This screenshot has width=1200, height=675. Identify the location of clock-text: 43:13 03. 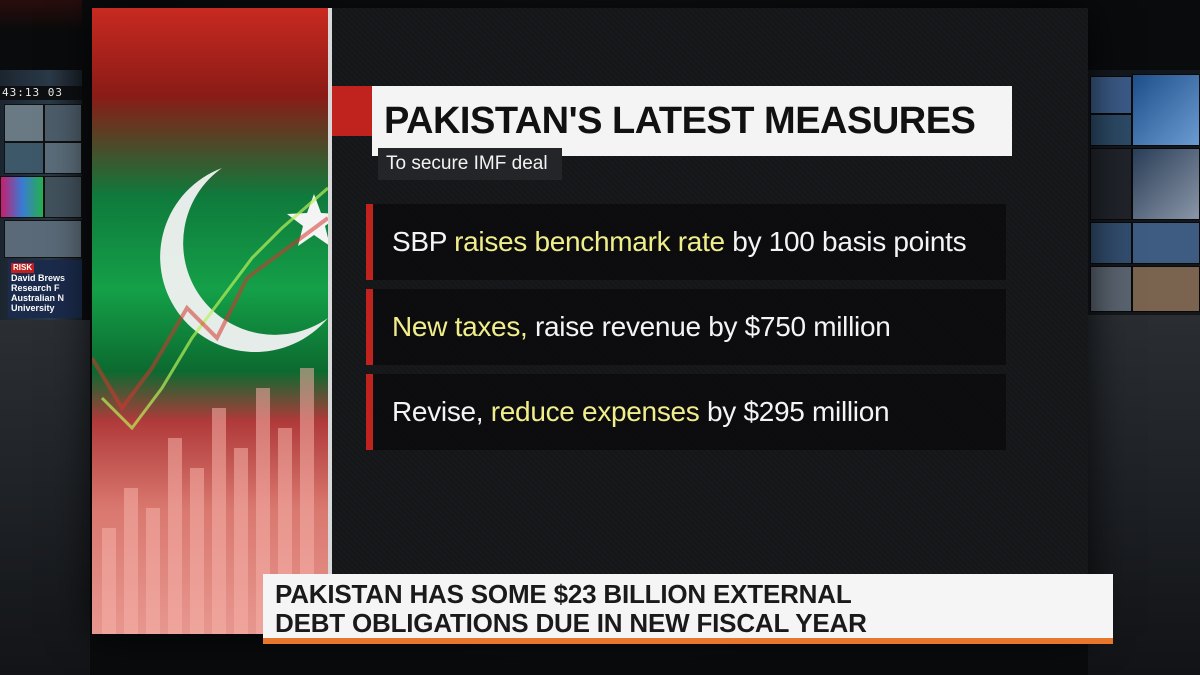
(32, 92).